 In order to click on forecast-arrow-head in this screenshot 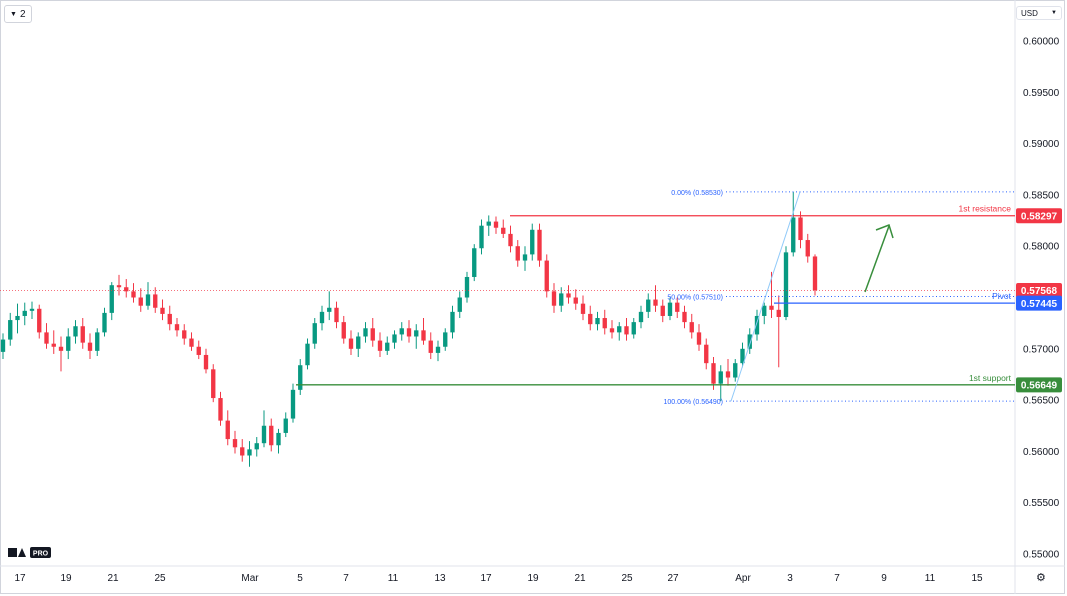, I will do `click(884, 231)`.